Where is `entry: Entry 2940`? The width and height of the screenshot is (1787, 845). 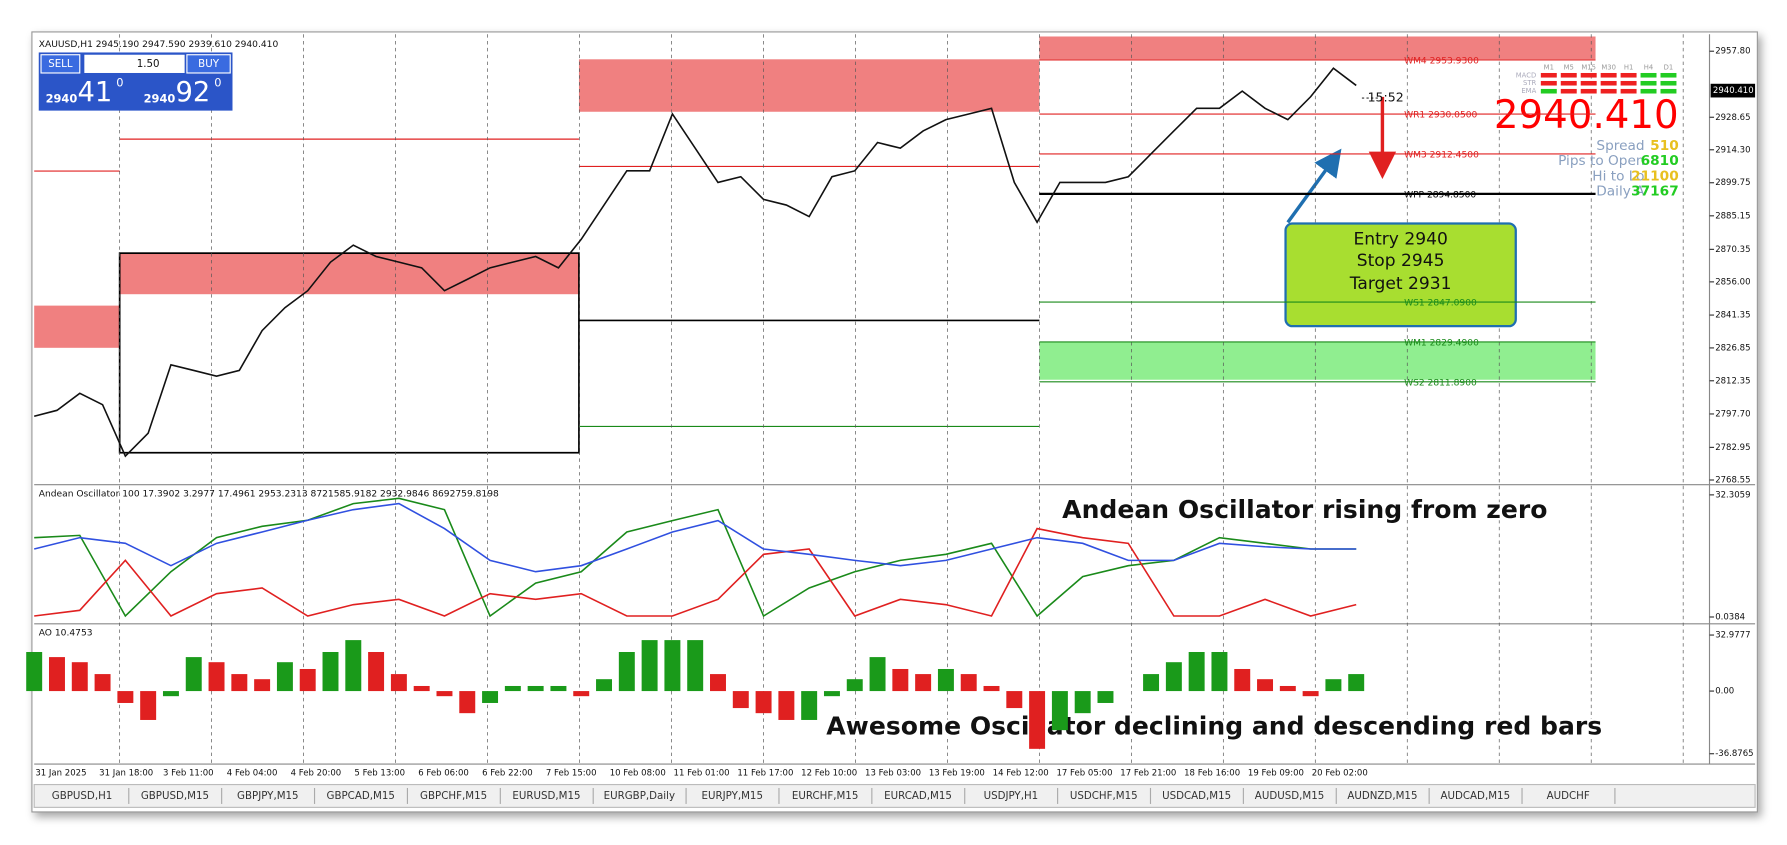
entry: Entry 2940 is located at coordinates (1400, 239).